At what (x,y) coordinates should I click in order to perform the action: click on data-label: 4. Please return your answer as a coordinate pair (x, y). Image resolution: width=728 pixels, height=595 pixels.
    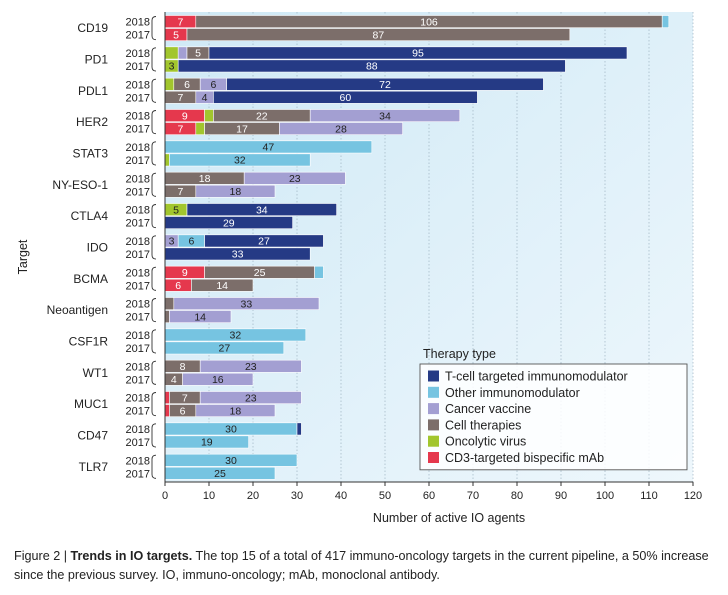
    Looking at the image, I should click on (174, 380).